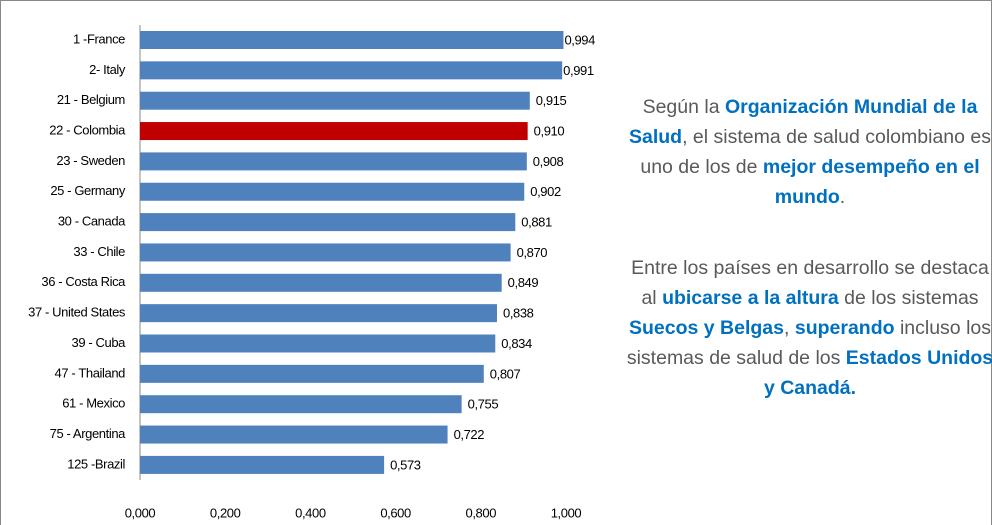 The image size is (992, 525). Describe the element at coordinates (548, 161) in the screenshot. I see `value-label: 0,908` at that location.